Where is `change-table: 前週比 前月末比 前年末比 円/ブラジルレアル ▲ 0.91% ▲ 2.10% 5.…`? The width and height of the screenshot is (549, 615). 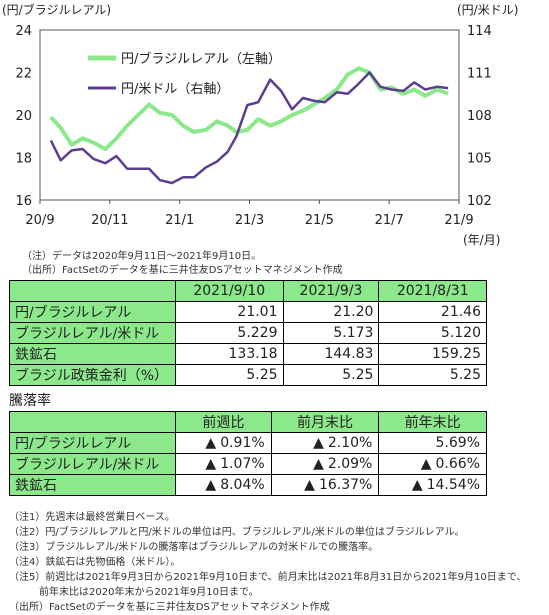 change-table: 前週比 前月末比 前年末比 円/ブラジルレアル ▲ 0.91% ▲ 2.10% 5.… is located at coordinates (248, 453).